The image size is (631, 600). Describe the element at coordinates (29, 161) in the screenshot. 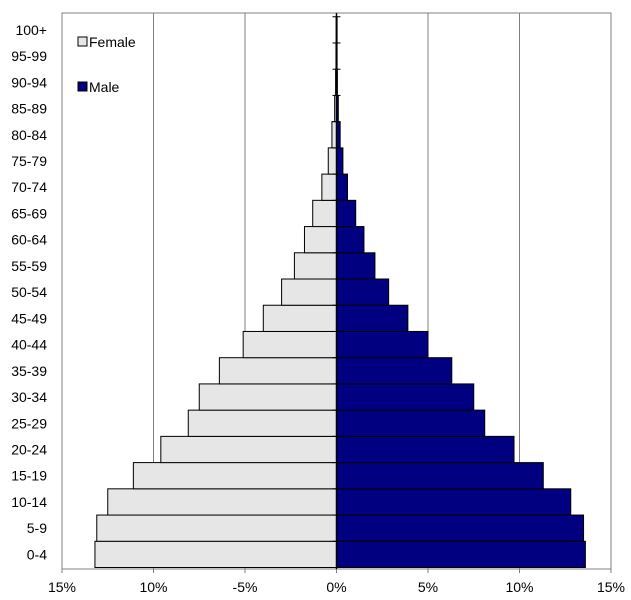

I see `y-tick-label: 75-79` at that location.